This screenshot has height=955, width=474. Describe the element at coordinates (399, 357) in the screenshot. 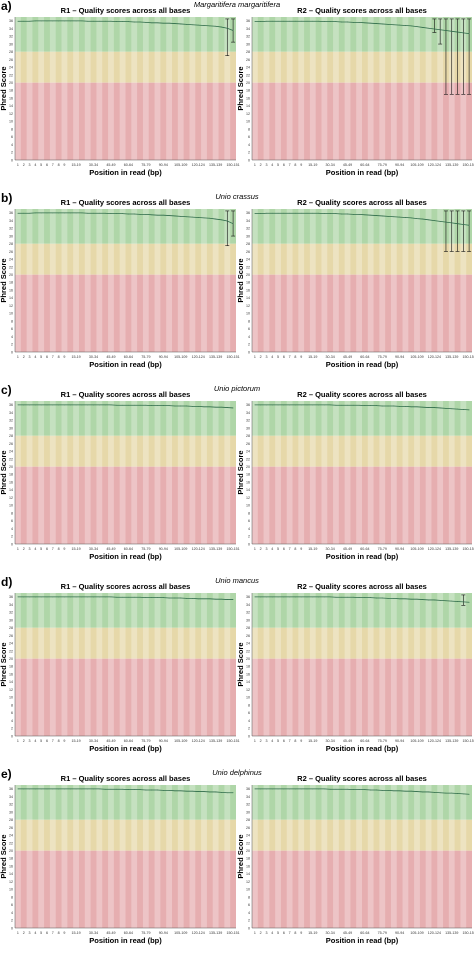

I see `x-tick-label: 90-94` at that location.